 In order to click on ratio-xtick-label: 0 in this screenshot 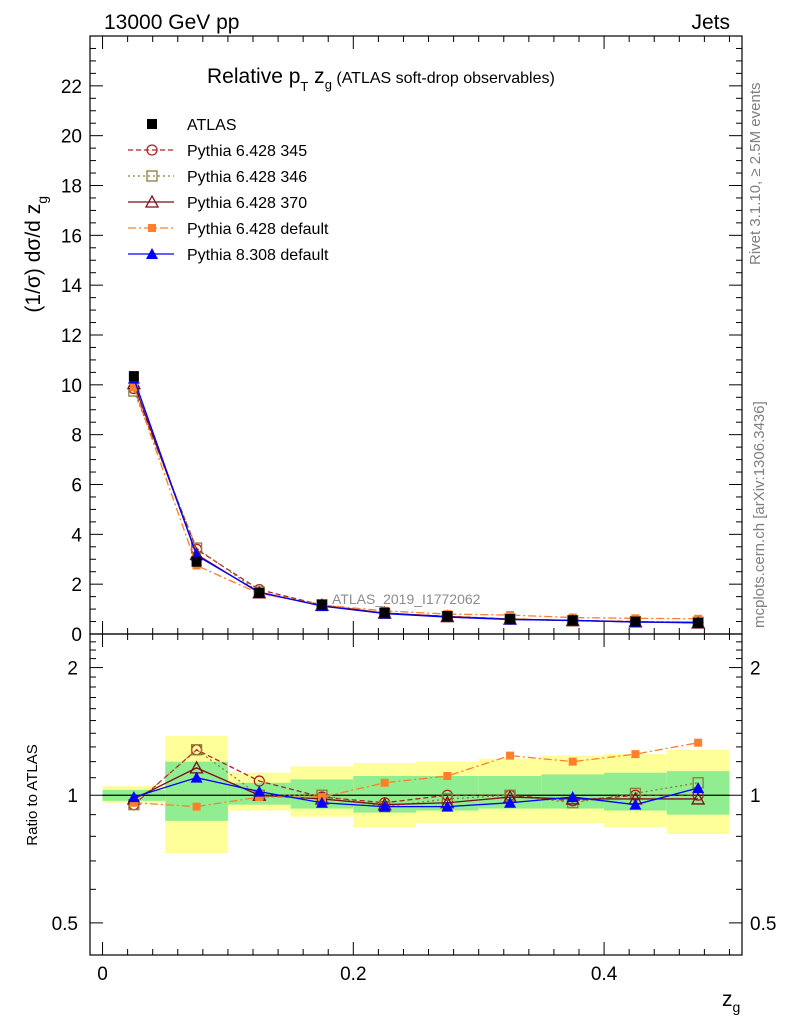, I will do `click(102, 974)`.